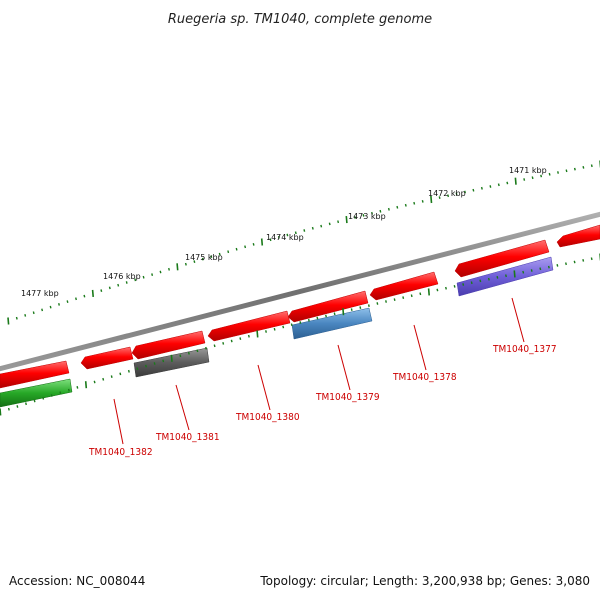 The width and height of the screenshot is (600, 600). Describe the element at coordinates (528, 170) in the screenshot. I see `scale-tick-label: 1471 kbp` at that location.